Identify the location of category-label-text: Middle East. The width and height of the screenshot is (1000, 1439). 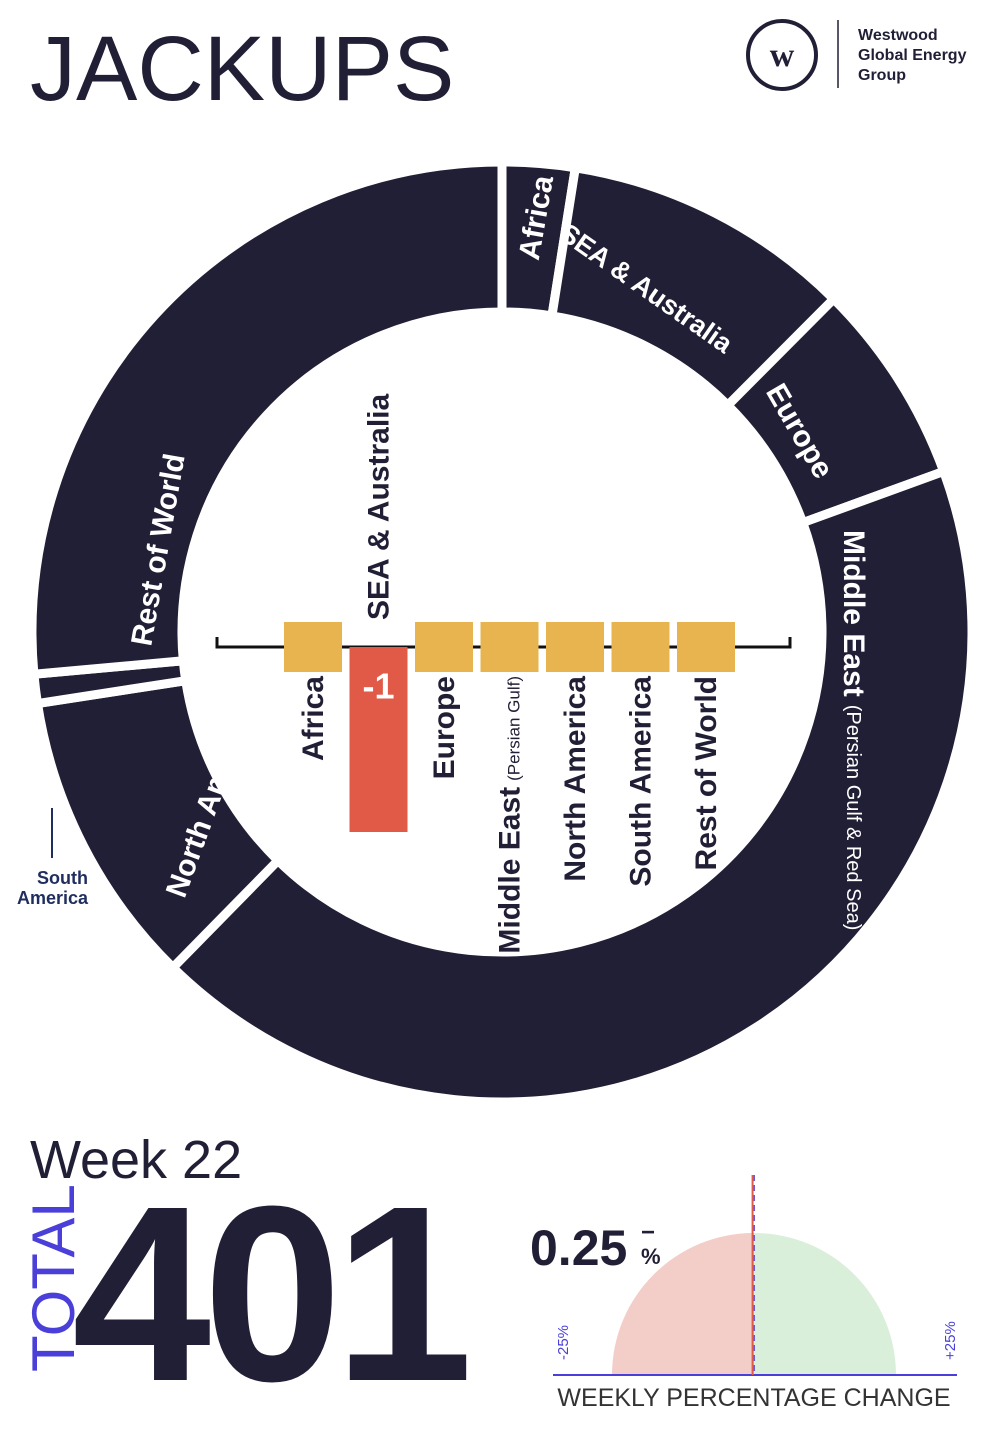
(510, 870).